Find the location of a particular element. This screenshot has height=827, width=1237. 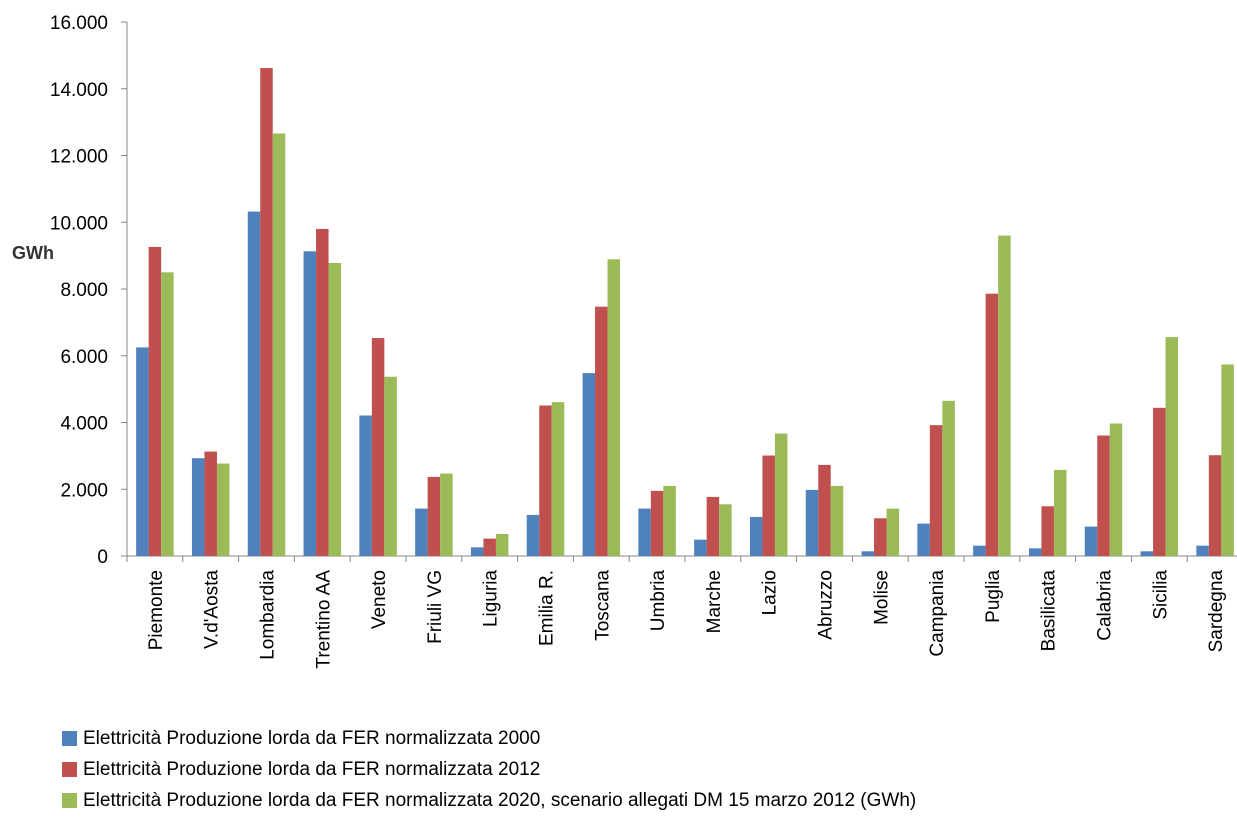

bar-GWh-emiliar is located at coordinates (558, 479).